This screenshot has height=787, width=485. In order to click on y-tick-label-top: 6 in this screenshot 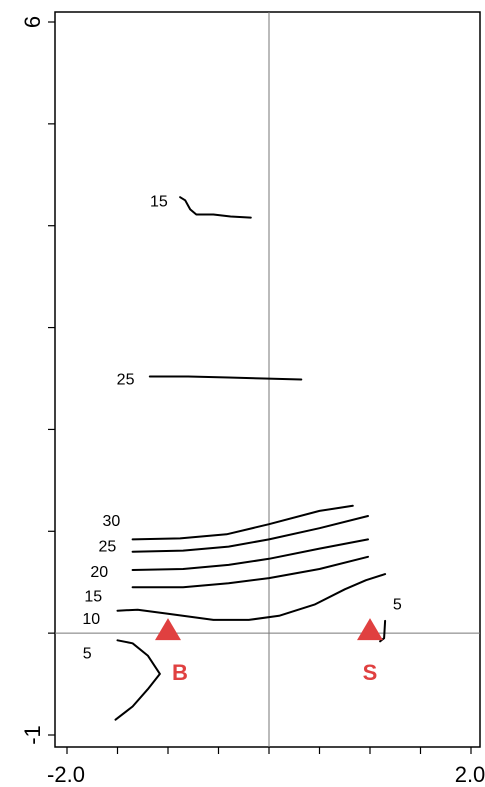, I will do `click(32, 22)`.